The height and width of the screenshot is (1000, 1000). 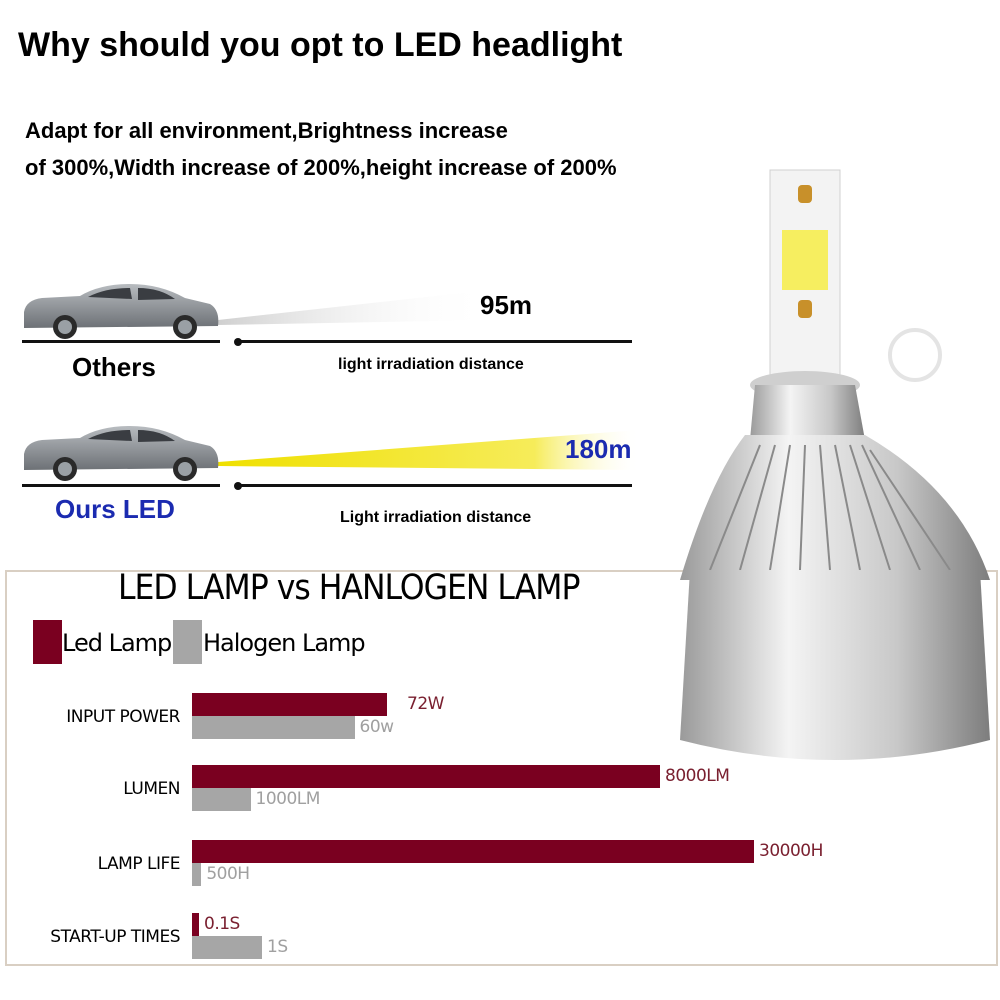 I want to click on led-value-label: 72W, so click(x=425, y=704).